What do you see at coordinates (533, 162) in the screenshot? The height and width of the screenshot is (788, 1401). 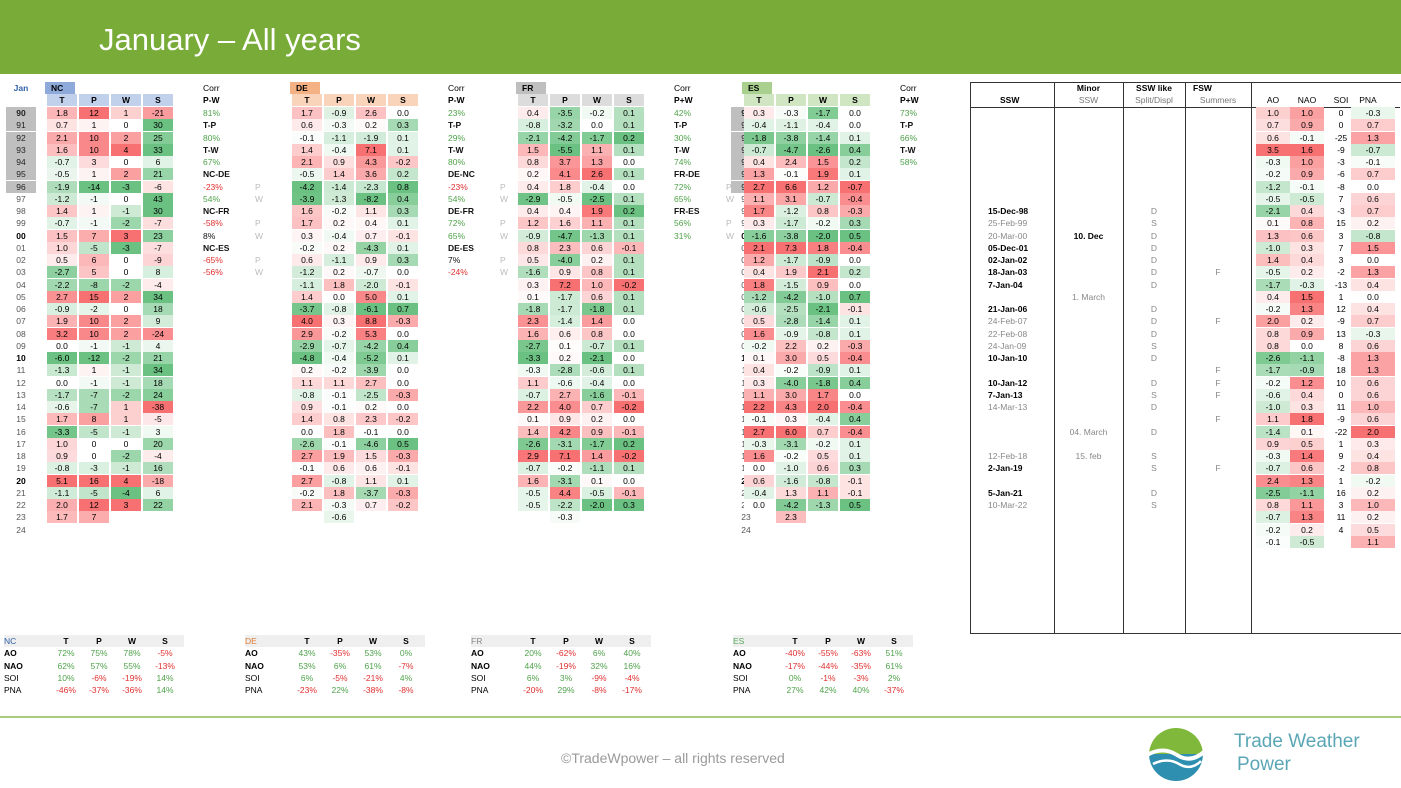 I see `value-cell: 0.8` at bounding box center [533, 162].